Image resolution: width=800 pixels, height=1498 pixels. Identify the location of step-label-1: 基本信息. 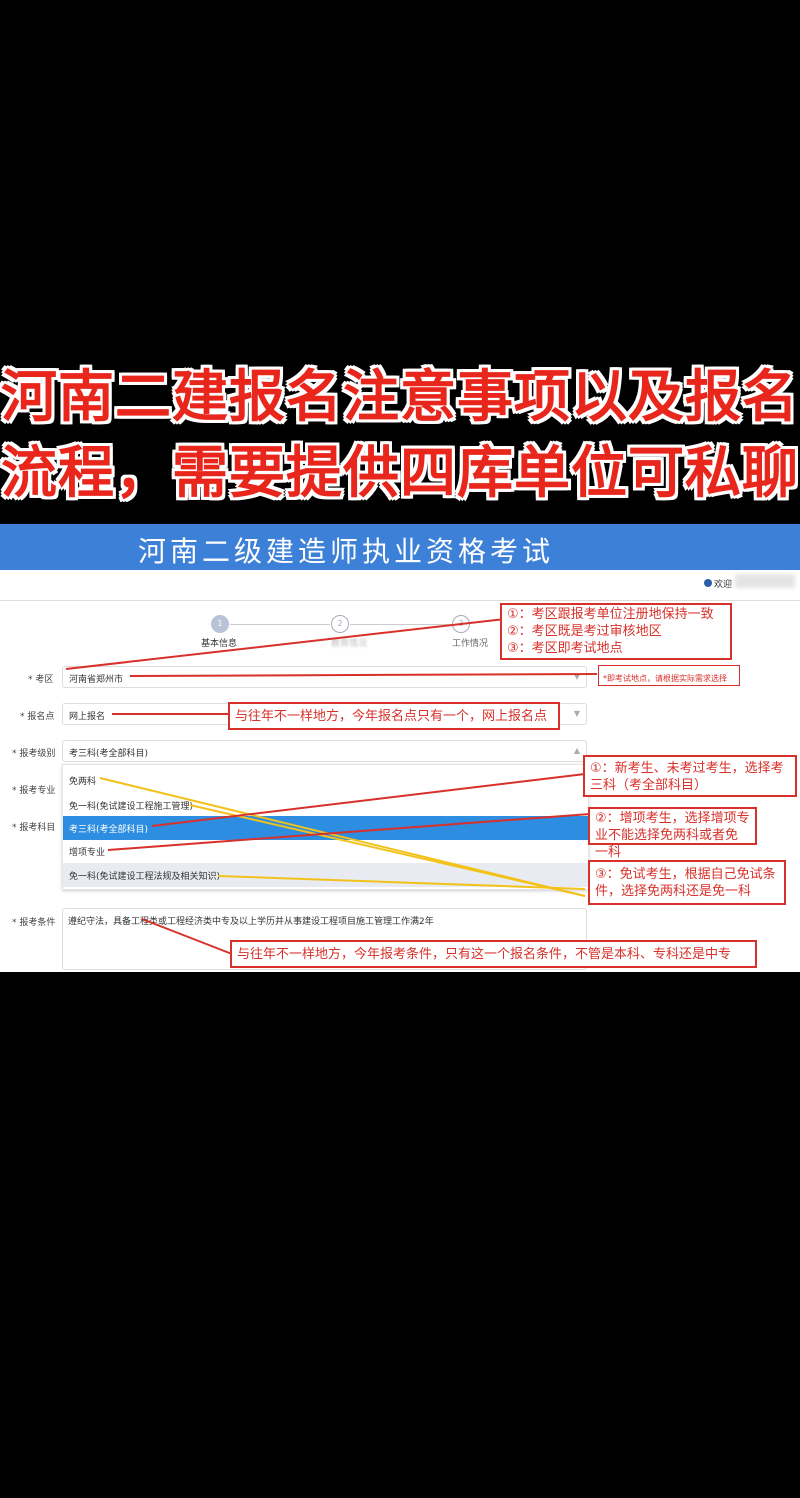
(219, 644).